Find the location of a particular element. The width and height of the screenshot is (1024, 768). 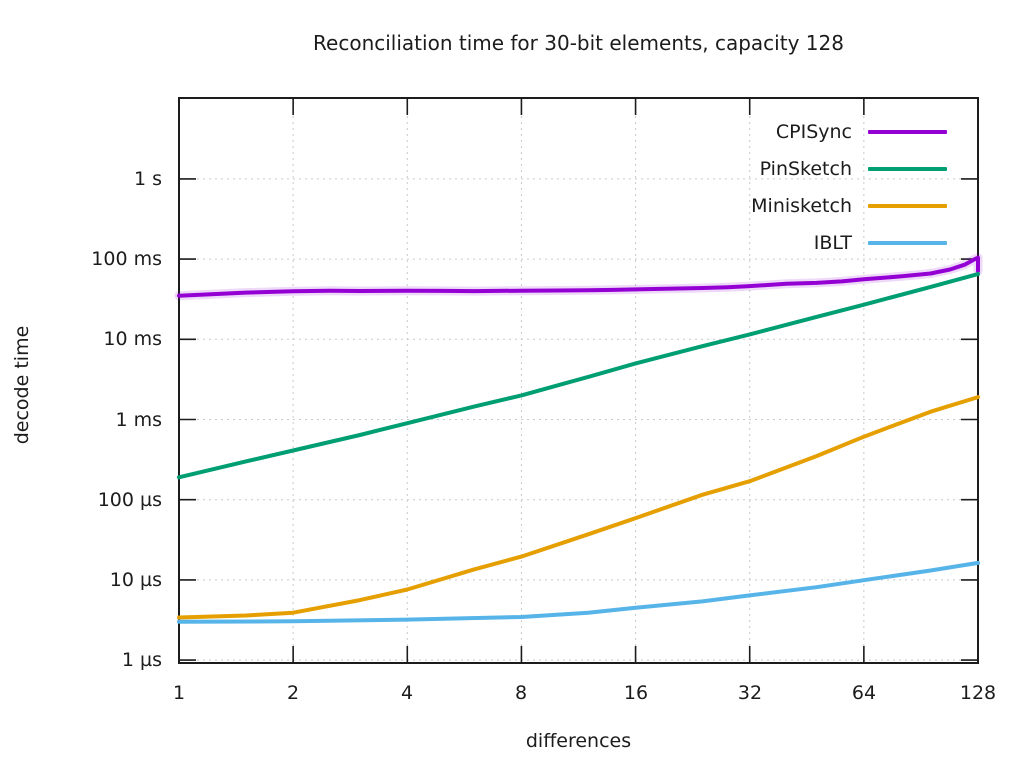

series-line-cpisync is located at coordinates (578, 276).